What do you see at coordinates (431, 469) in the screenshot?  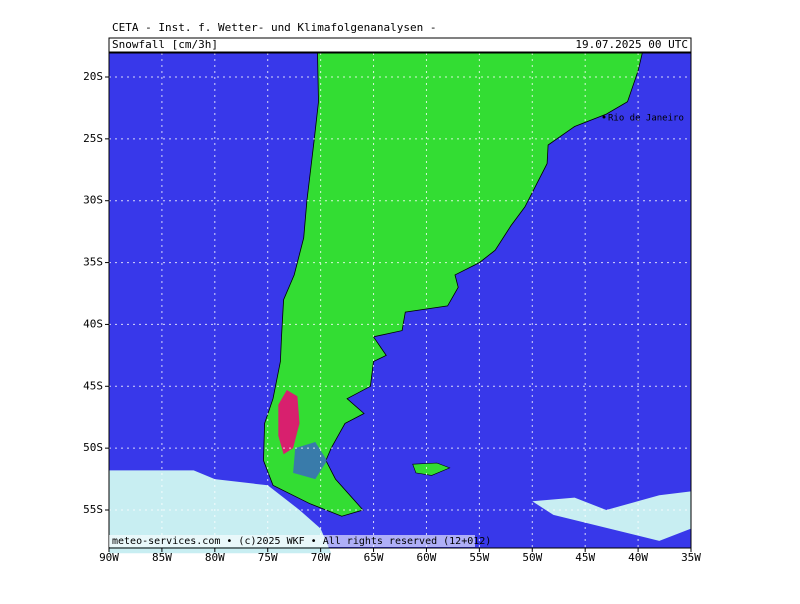 I see `falkland-islands` at bounding box center [431, 469].